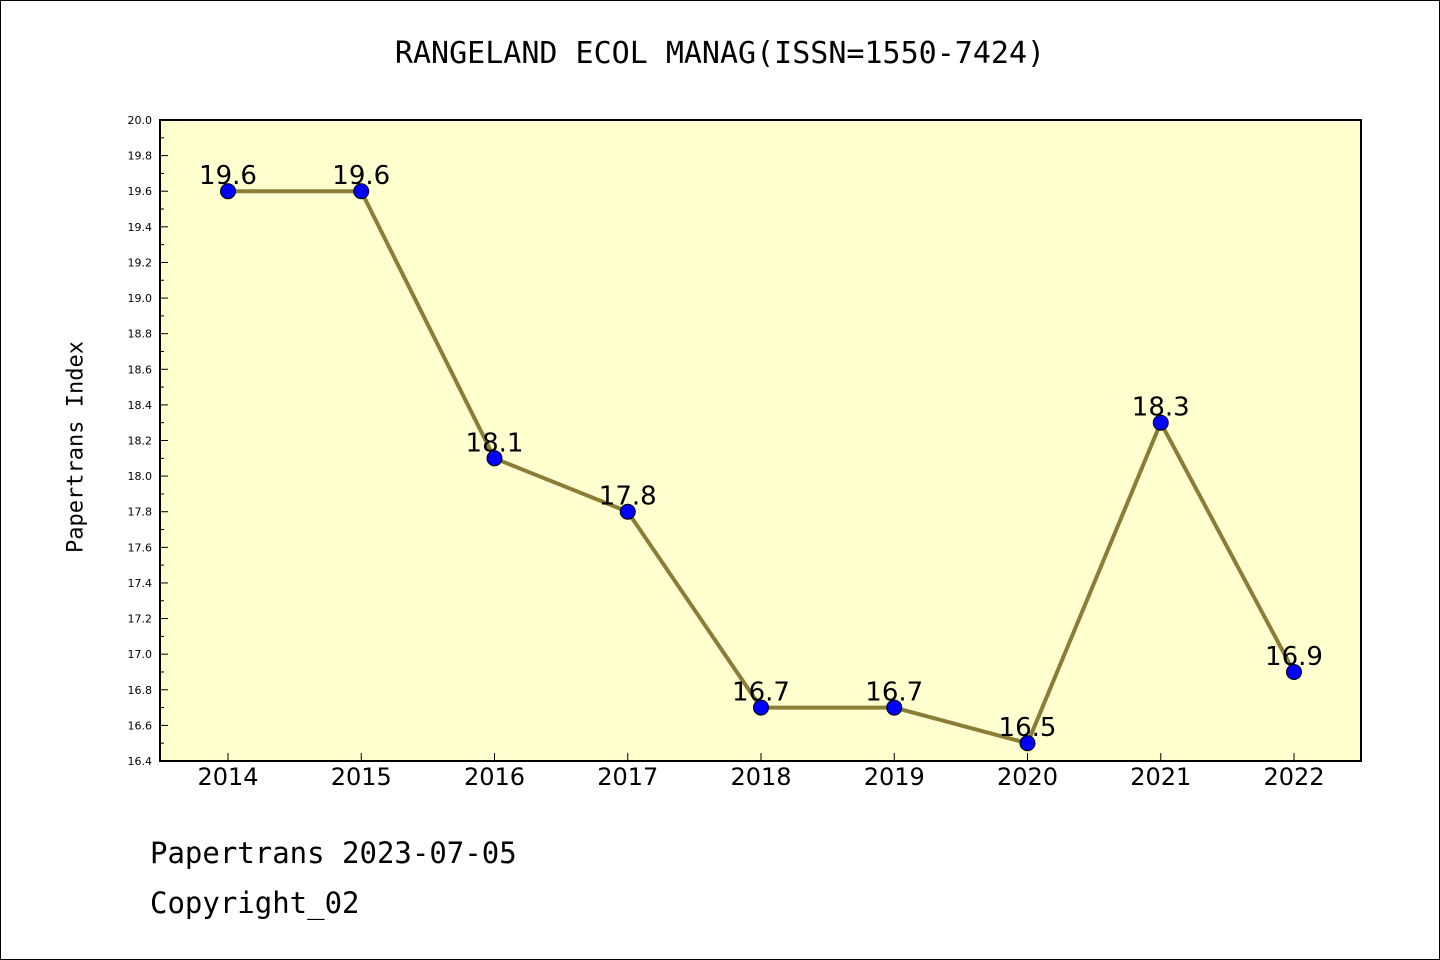  I want to click on x-axis-ticks: 2014 2015 2016 2017 2018 2019 2020 2021 2022, so click(761, 772).